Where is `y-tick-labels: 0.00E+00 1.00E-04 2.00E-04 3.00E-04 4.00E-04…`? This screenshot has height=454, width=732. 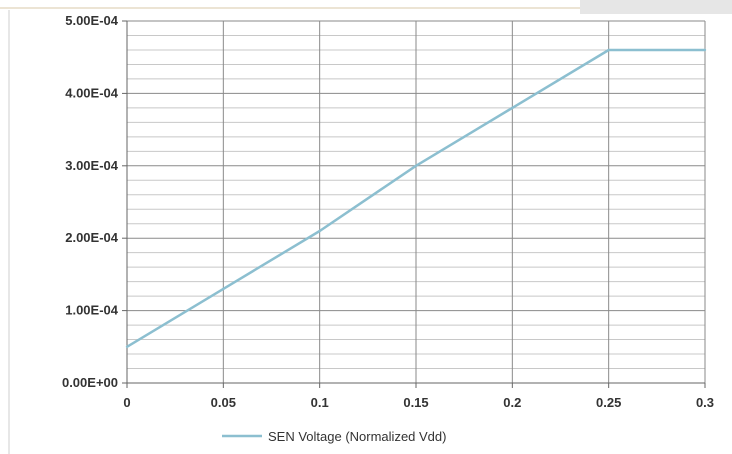
y-tick-labels: 0.00E+00 1.00E-04 2.00E-04 3.00E-04 4.00E-04… is located at coordinates (90, 201).